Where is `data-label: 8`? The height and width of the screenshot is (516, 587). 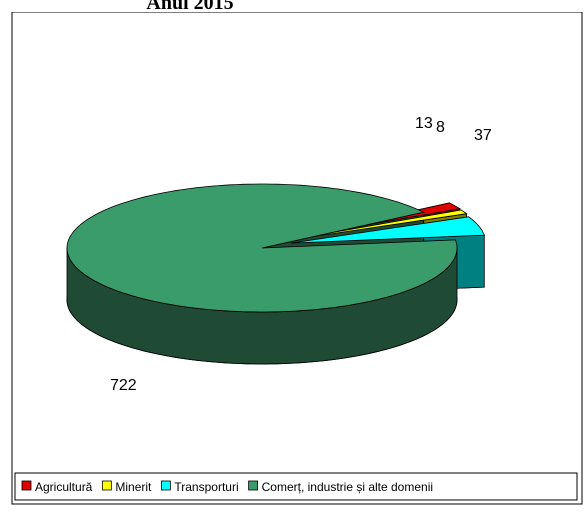
data-label: 8 is located at coordinates (440, 127).